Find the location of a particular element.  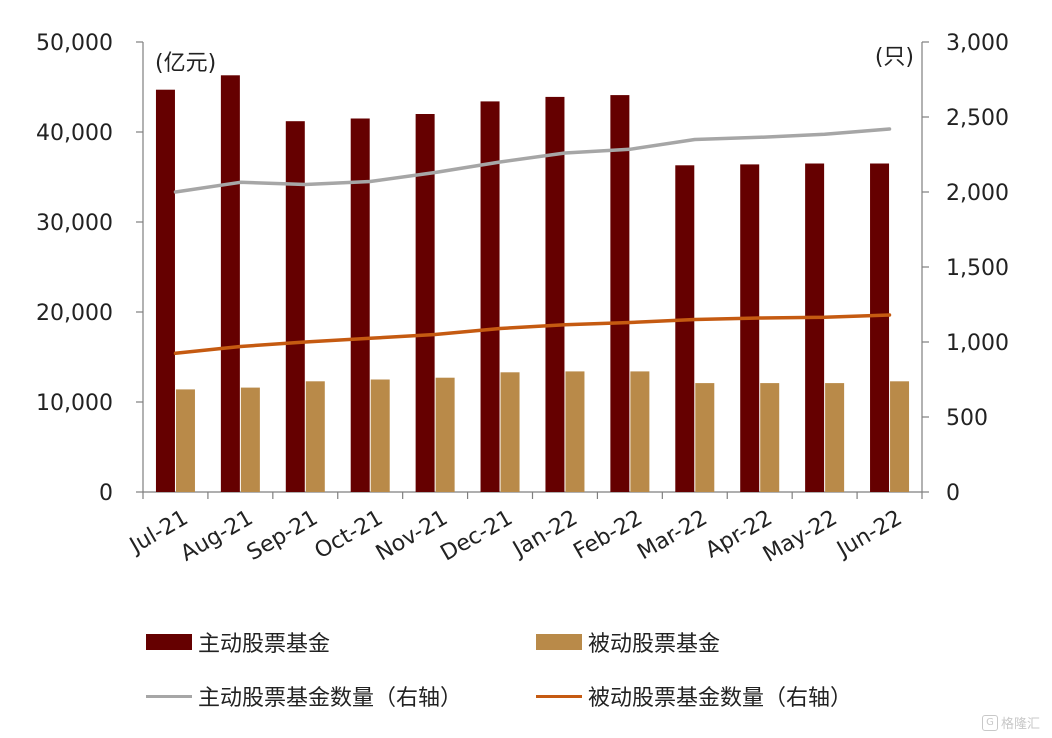

legend-item-active-bar: 主动股票基金 is located at coordinates (238, 642).